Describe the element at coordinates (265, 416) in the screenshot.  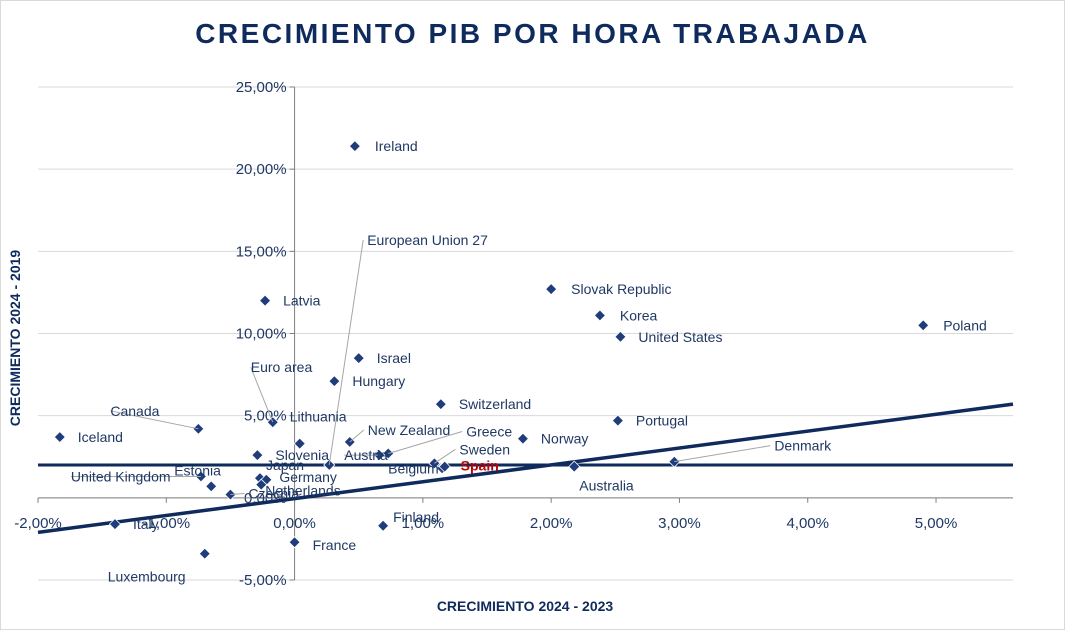
I see `y-tick-label: 5,00%` at that location.